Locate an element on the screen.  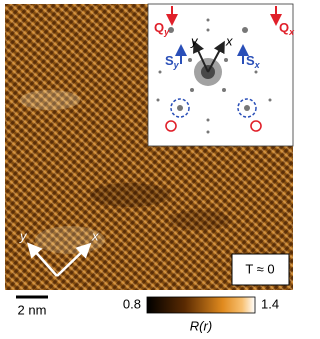
colorbar-max: 1.4 is located at coordinates (270, 303).